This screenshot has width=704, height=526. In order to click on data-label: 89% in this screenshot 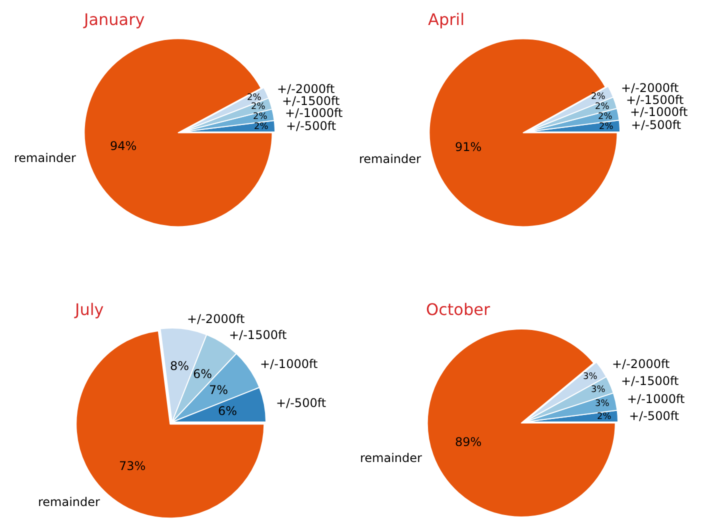, I will do `click(468, 442)`.